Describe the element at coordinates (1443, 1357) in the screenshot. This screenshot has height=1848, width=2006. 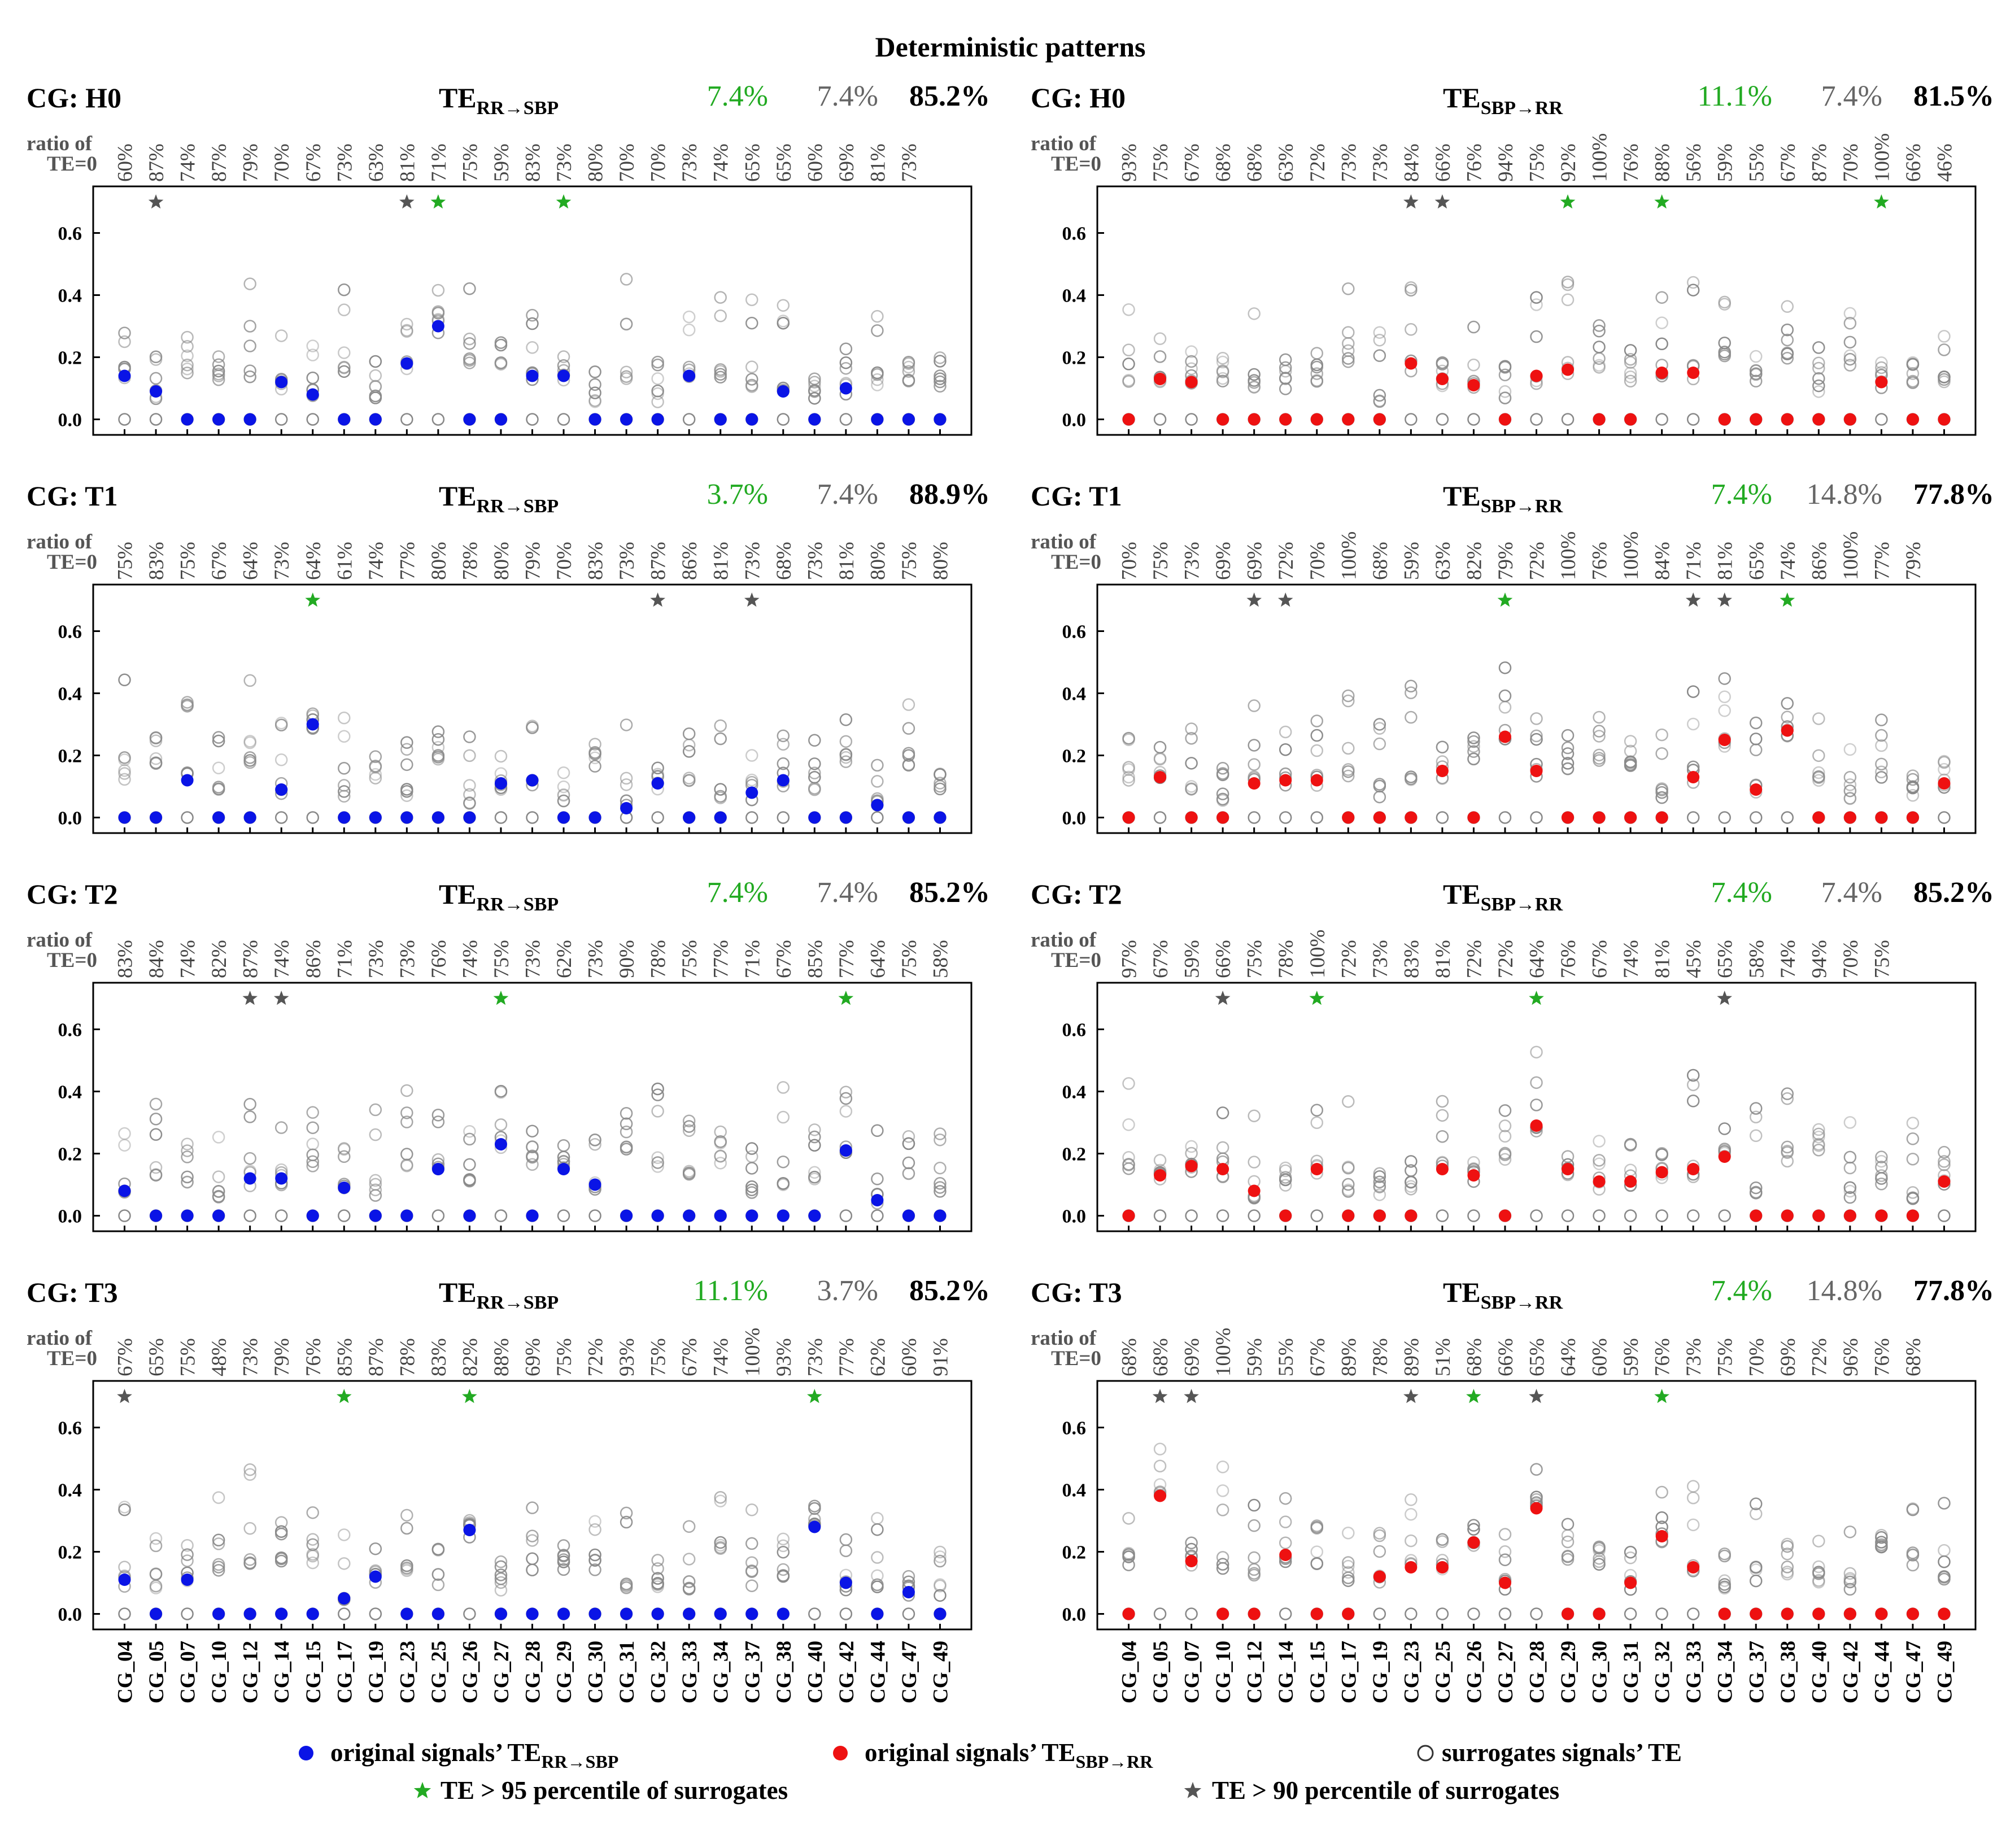
I see `ratio-value: 51%` at that location.